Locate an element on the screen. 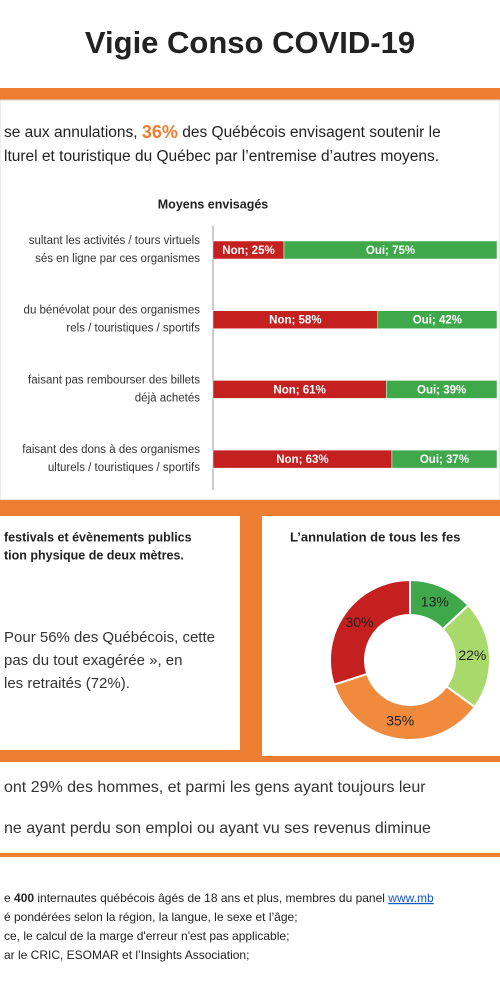 The height and width of the screenshot is (1000, 500). value-label: Oui; 75% is located at coordinates (390, 251).